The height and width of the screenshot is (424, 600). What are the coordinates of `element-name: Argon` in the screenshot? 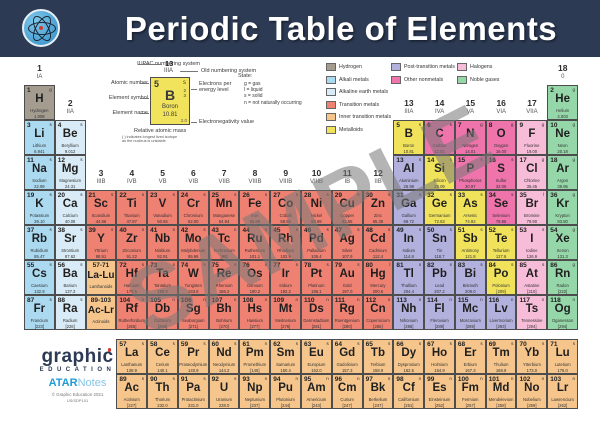 It's located at (563, 180).